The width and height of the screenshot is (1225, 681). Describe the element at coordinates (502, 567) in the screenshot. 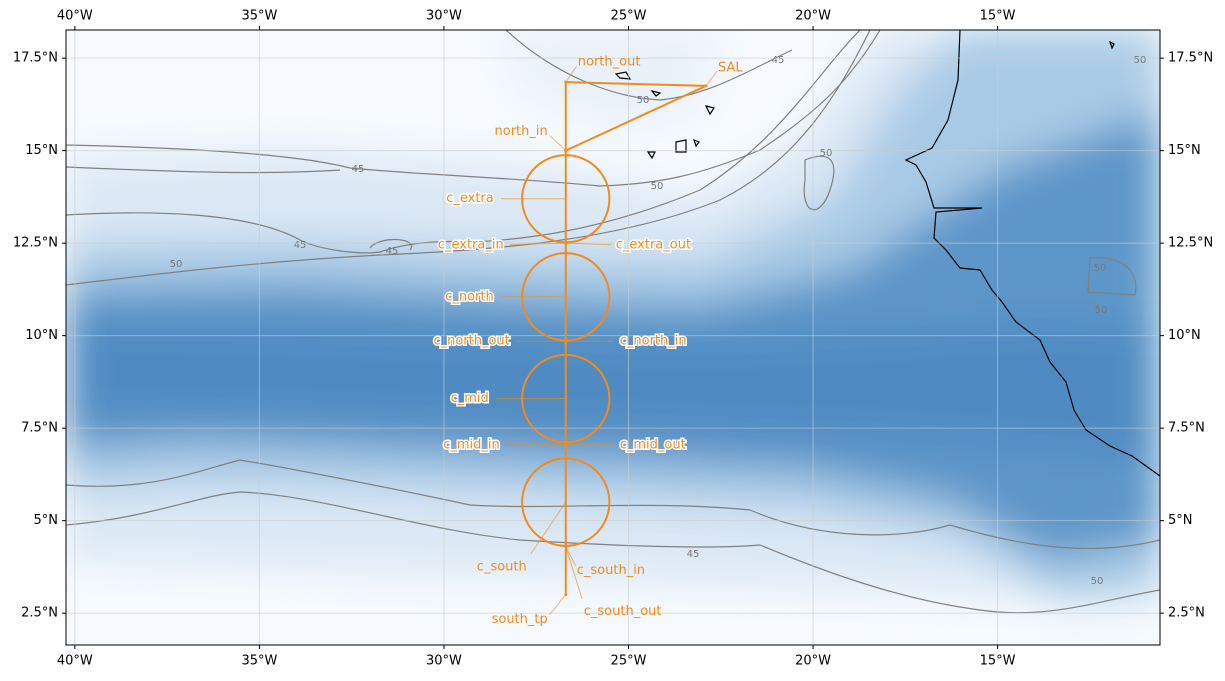

I see `waypoint-label: c_south` at that location.